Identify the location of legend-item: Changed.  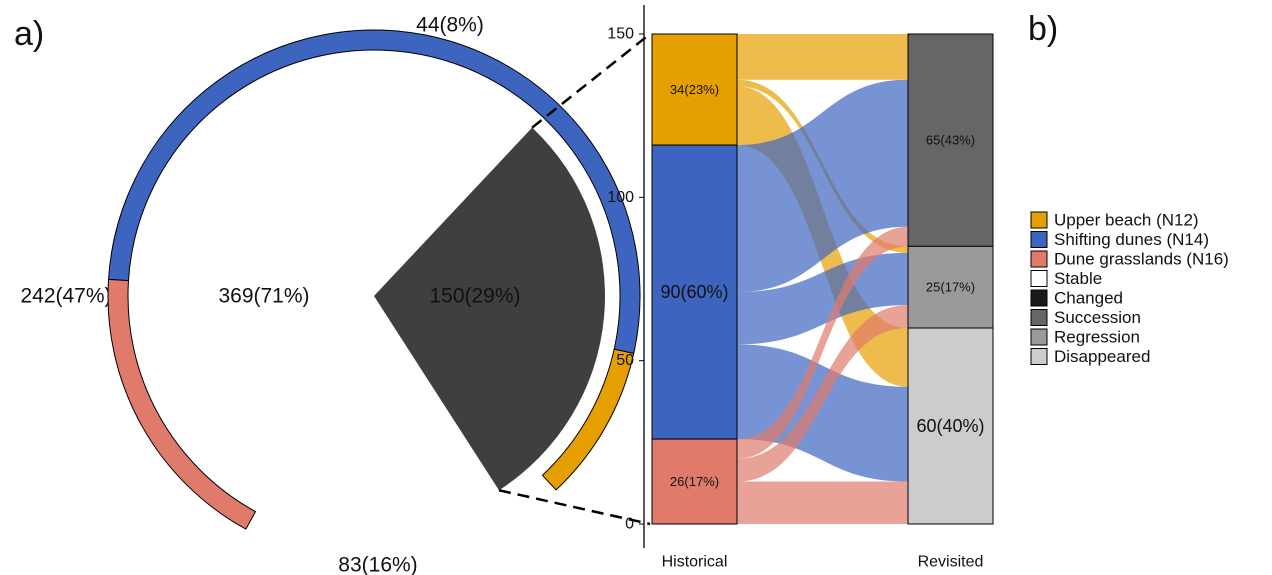
(1076, 298).